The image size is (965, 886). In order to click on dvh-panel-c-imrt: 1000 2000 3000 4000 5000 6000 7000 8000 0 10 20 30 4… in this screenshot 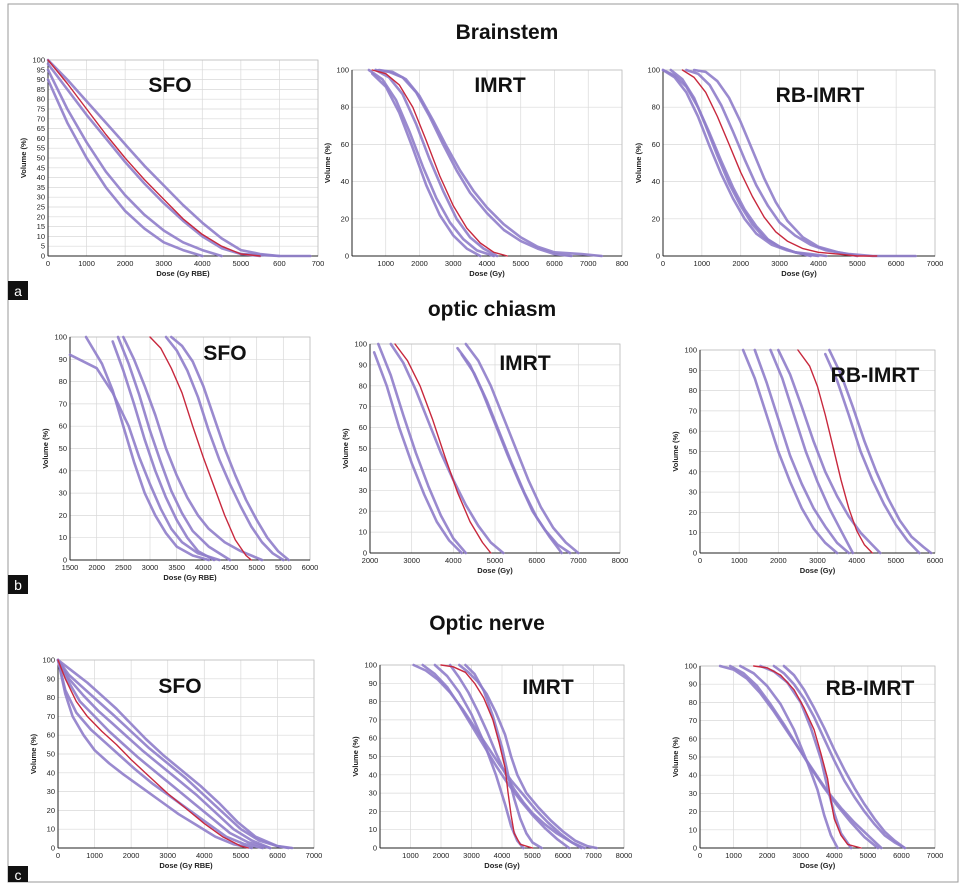, I will do `click(491, 766)`.